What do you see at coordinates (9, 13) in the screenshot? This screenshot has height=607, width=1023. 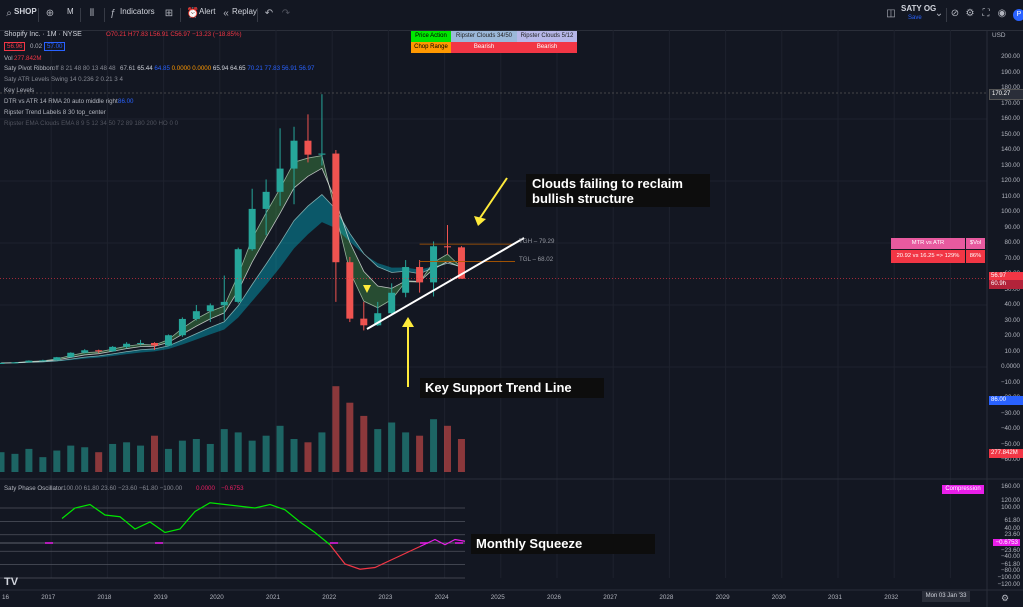 I see `search-icon: ⌕` at bounding box center [9, 13].